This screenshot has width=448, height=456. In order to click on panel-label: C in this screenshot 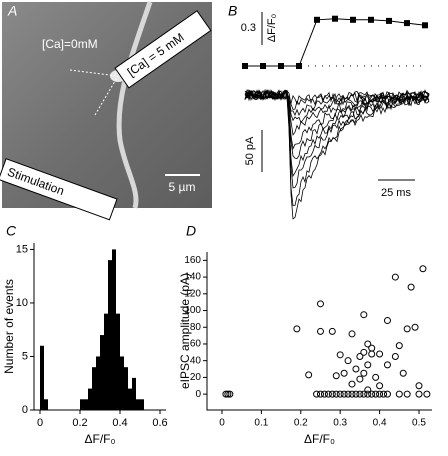, I will do `click(11, 231)`.